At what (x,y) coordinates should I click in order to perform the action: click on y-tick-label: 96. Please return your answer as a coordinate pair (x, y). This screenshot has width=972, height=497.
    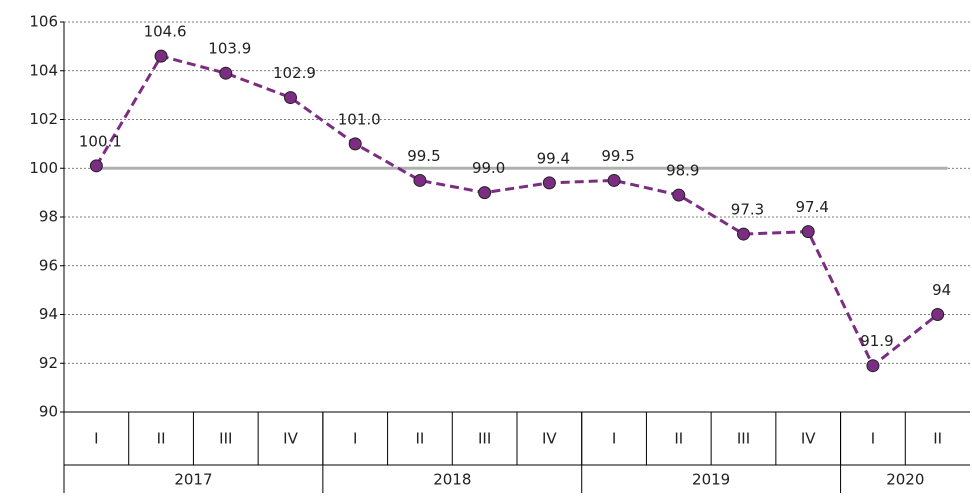
    Looking at the image, I should click on (48, 265).